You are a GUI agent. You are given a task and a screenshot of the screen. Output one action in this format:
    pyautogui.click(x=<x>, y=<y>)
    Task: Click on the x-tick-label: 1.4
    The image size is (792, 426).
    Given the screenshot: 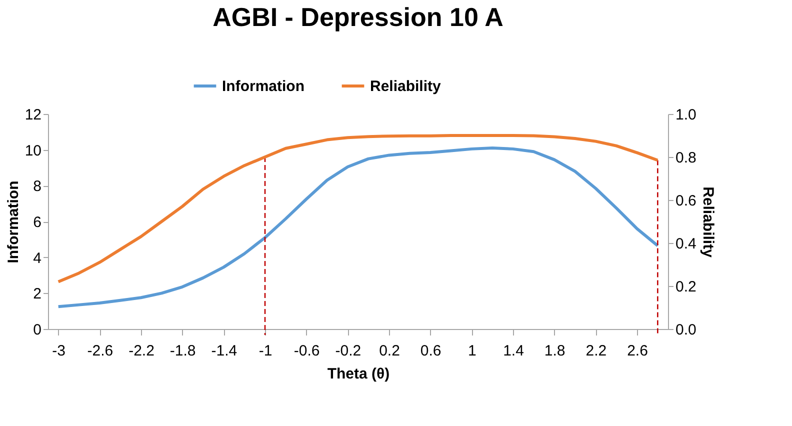 What is the action you would take?
    pyautogui.click(x=513, y=351)
    